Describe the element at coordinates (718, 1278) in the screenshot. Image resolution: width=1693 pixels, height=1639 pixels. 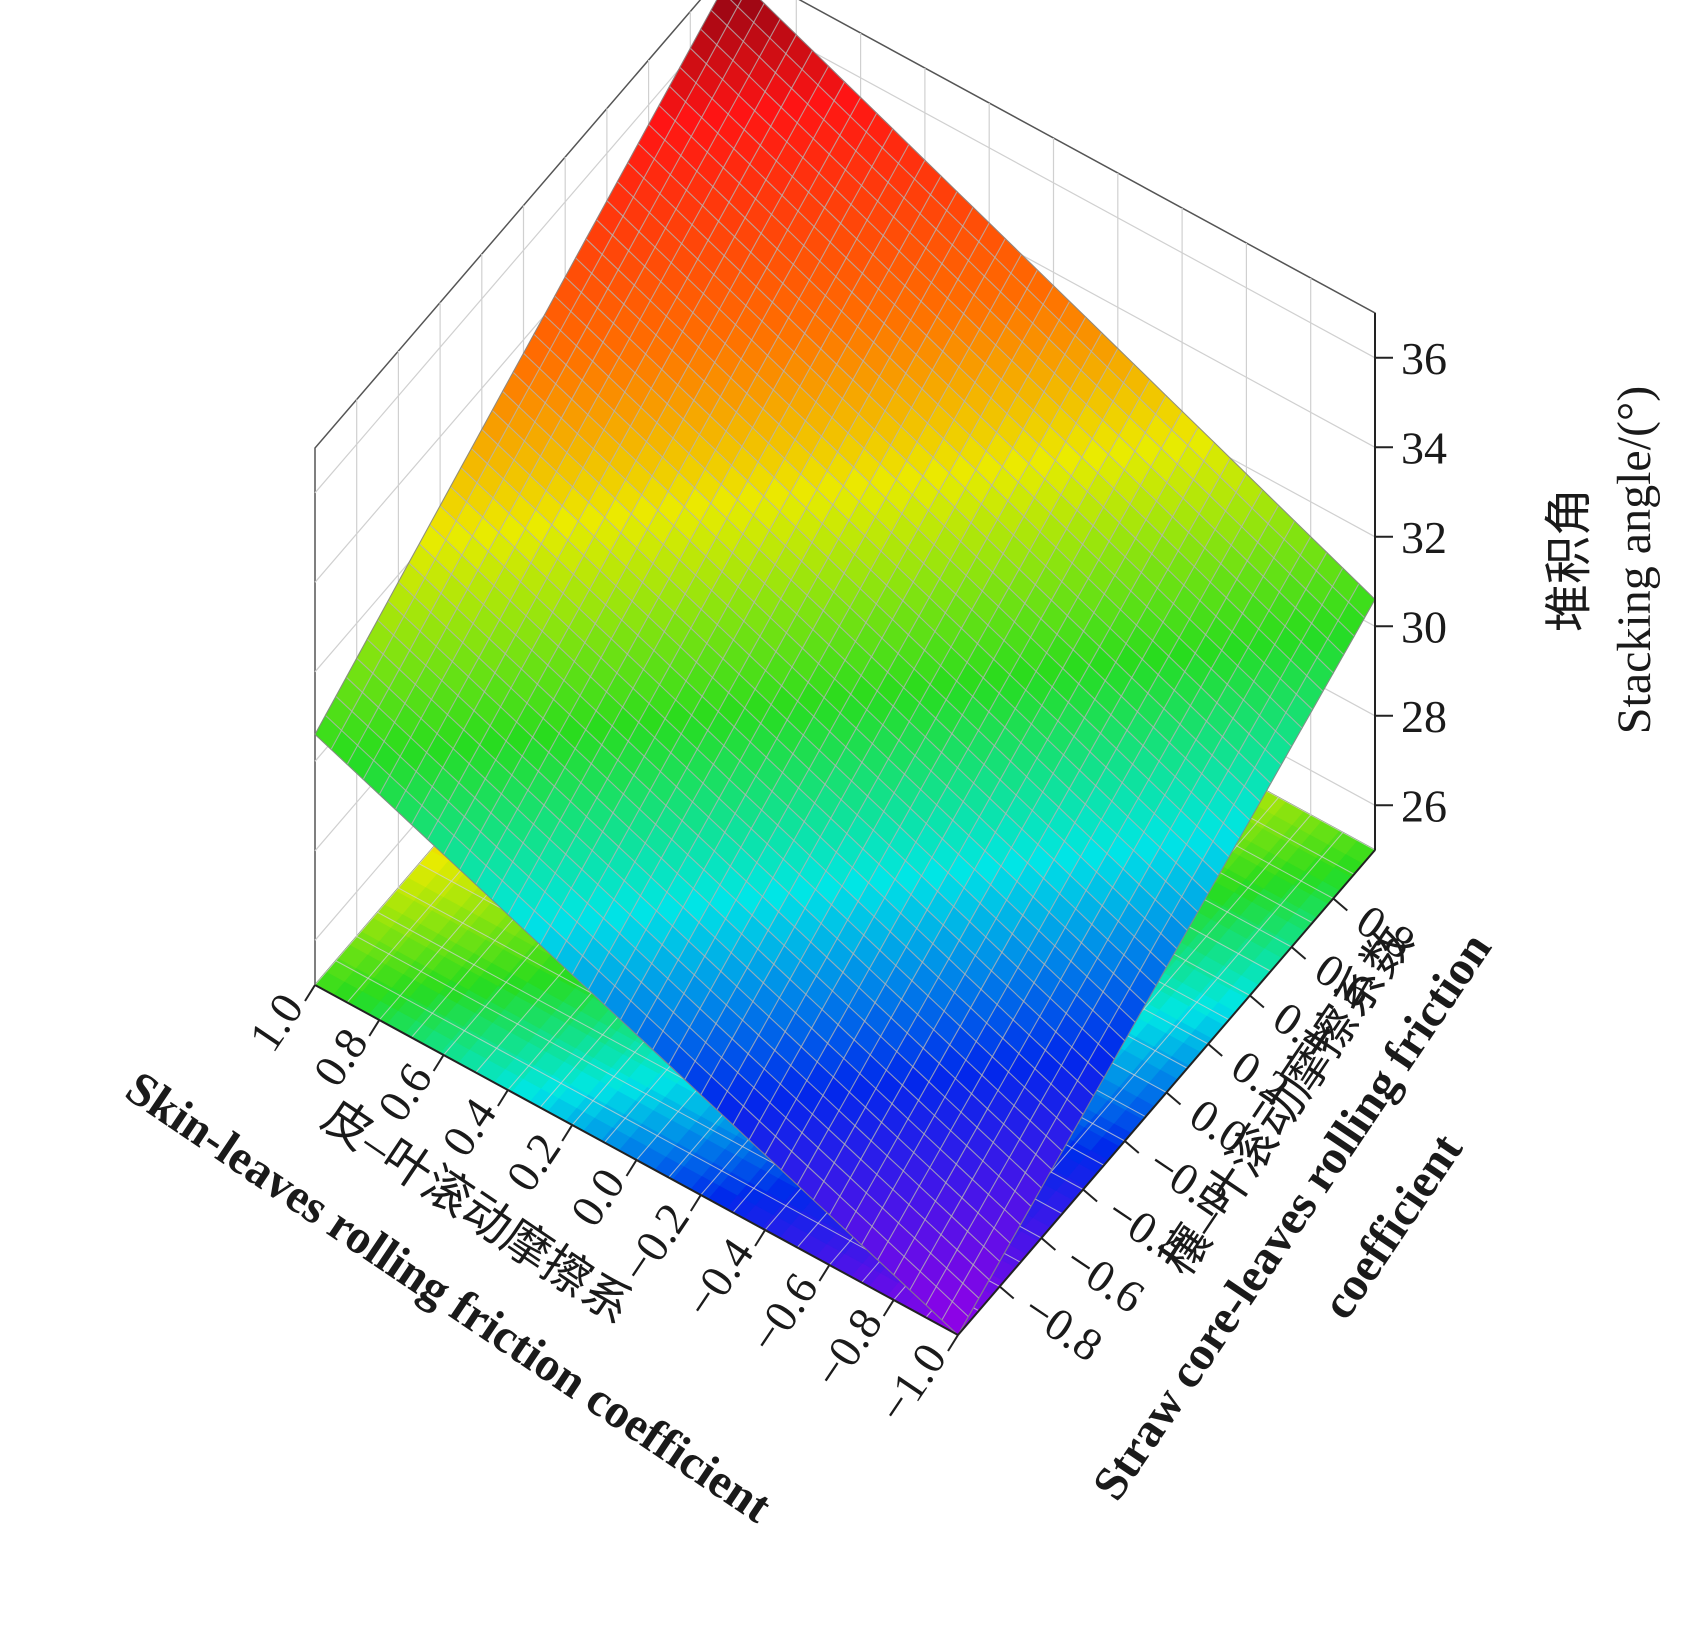
I see `x-tick-label: −0.4` at that location.